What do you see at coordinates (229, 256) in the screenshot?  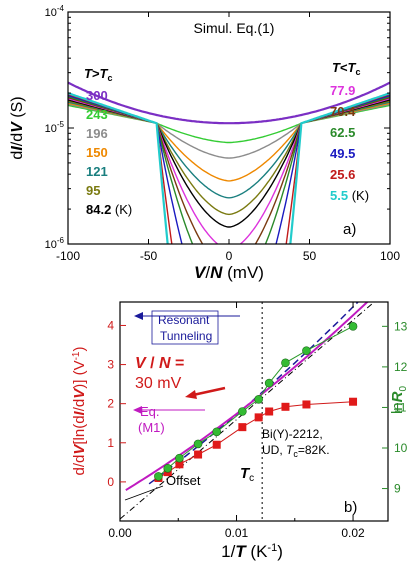 I see `x-tick-label: 0` at bounding box center [229, 256].